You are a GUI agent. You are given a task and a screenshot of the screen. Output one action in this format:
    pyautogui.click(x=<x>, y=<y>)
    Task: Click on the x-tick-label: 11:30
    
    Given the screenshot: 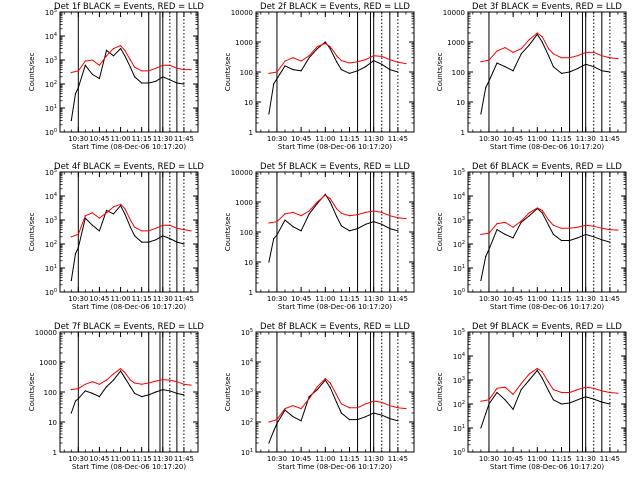 What is the action you would take?
    pyautogui.click(x=163, y=459)
    